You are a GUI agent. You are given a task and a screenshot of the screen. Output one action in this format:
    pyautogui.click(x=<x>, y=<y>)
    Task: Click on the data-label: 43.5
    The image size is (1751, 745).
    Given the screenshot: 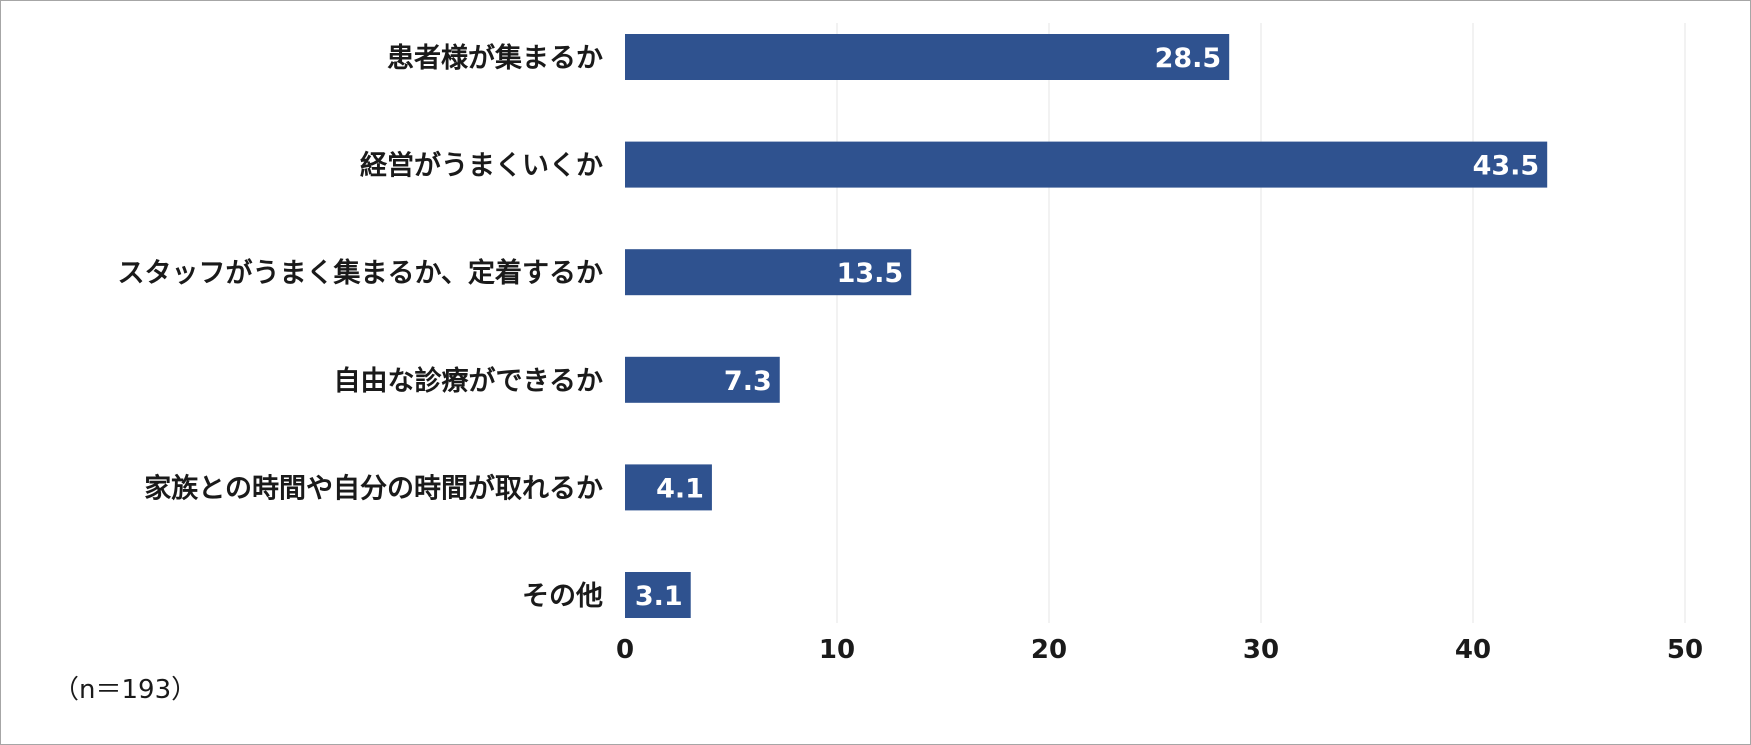 What is the action you would take?
    pyautogui.click(x=1506, y=166)
    